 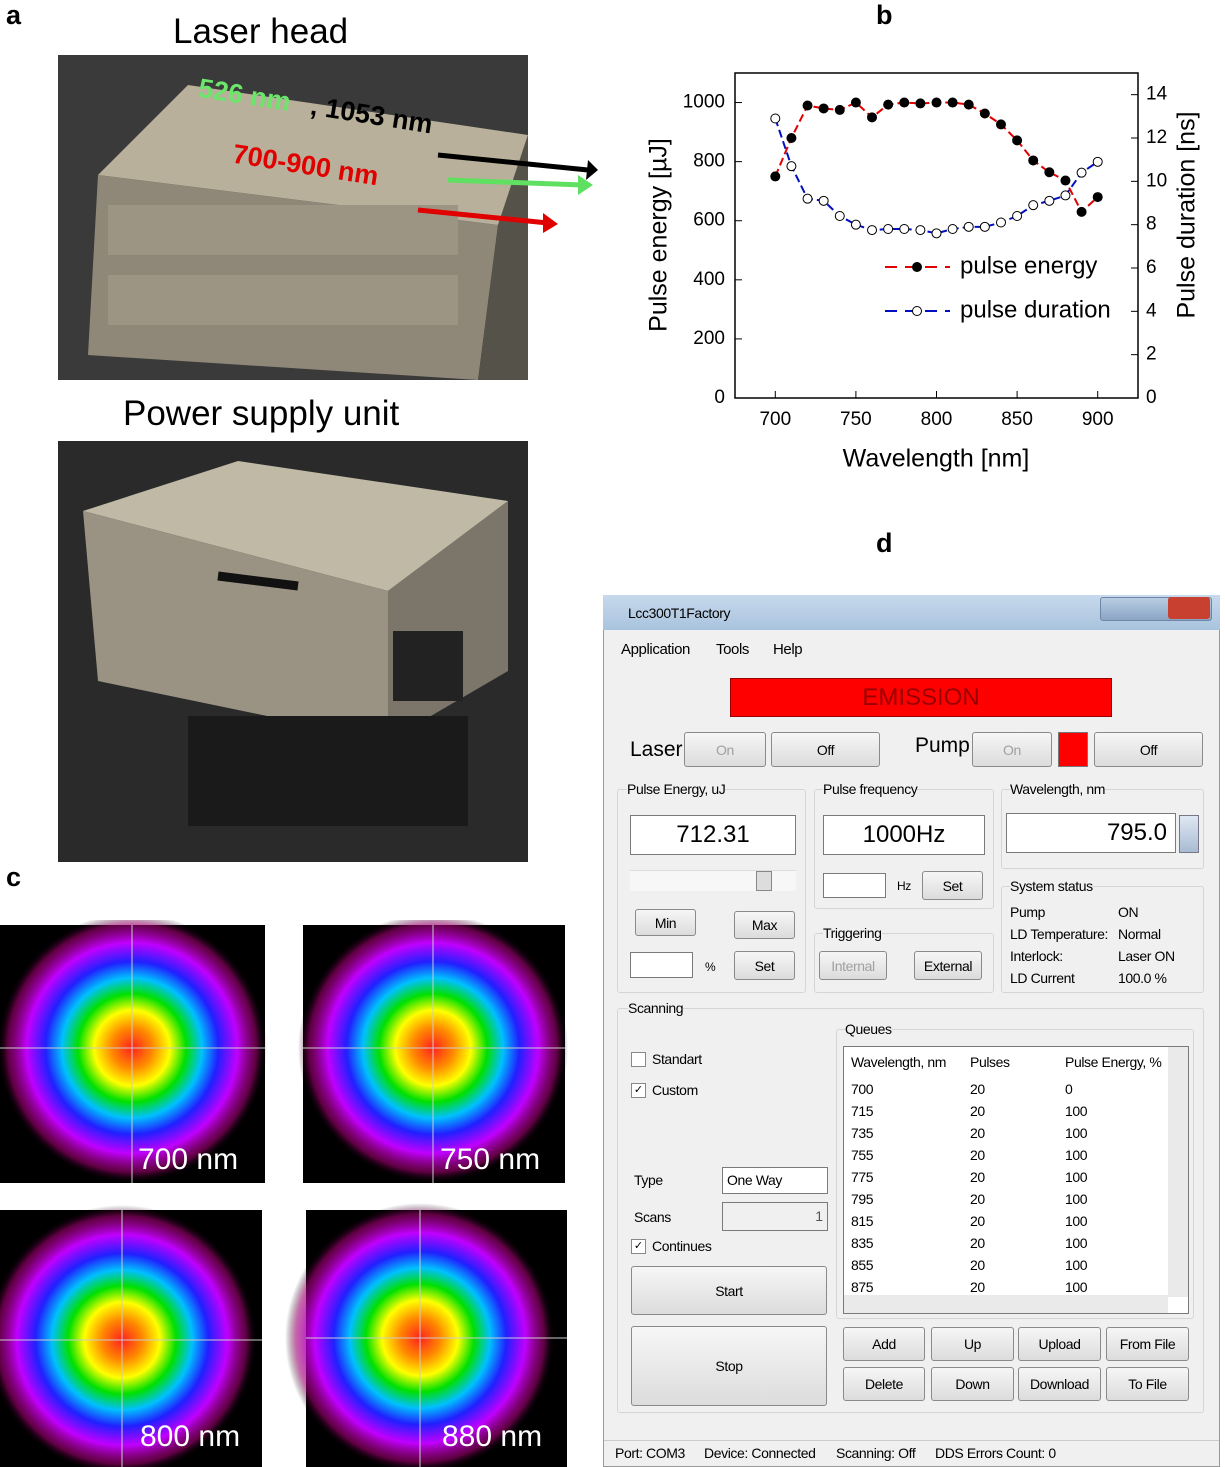 I want to click on wavelength-field: 795.0, so click(x=1091, y=833).